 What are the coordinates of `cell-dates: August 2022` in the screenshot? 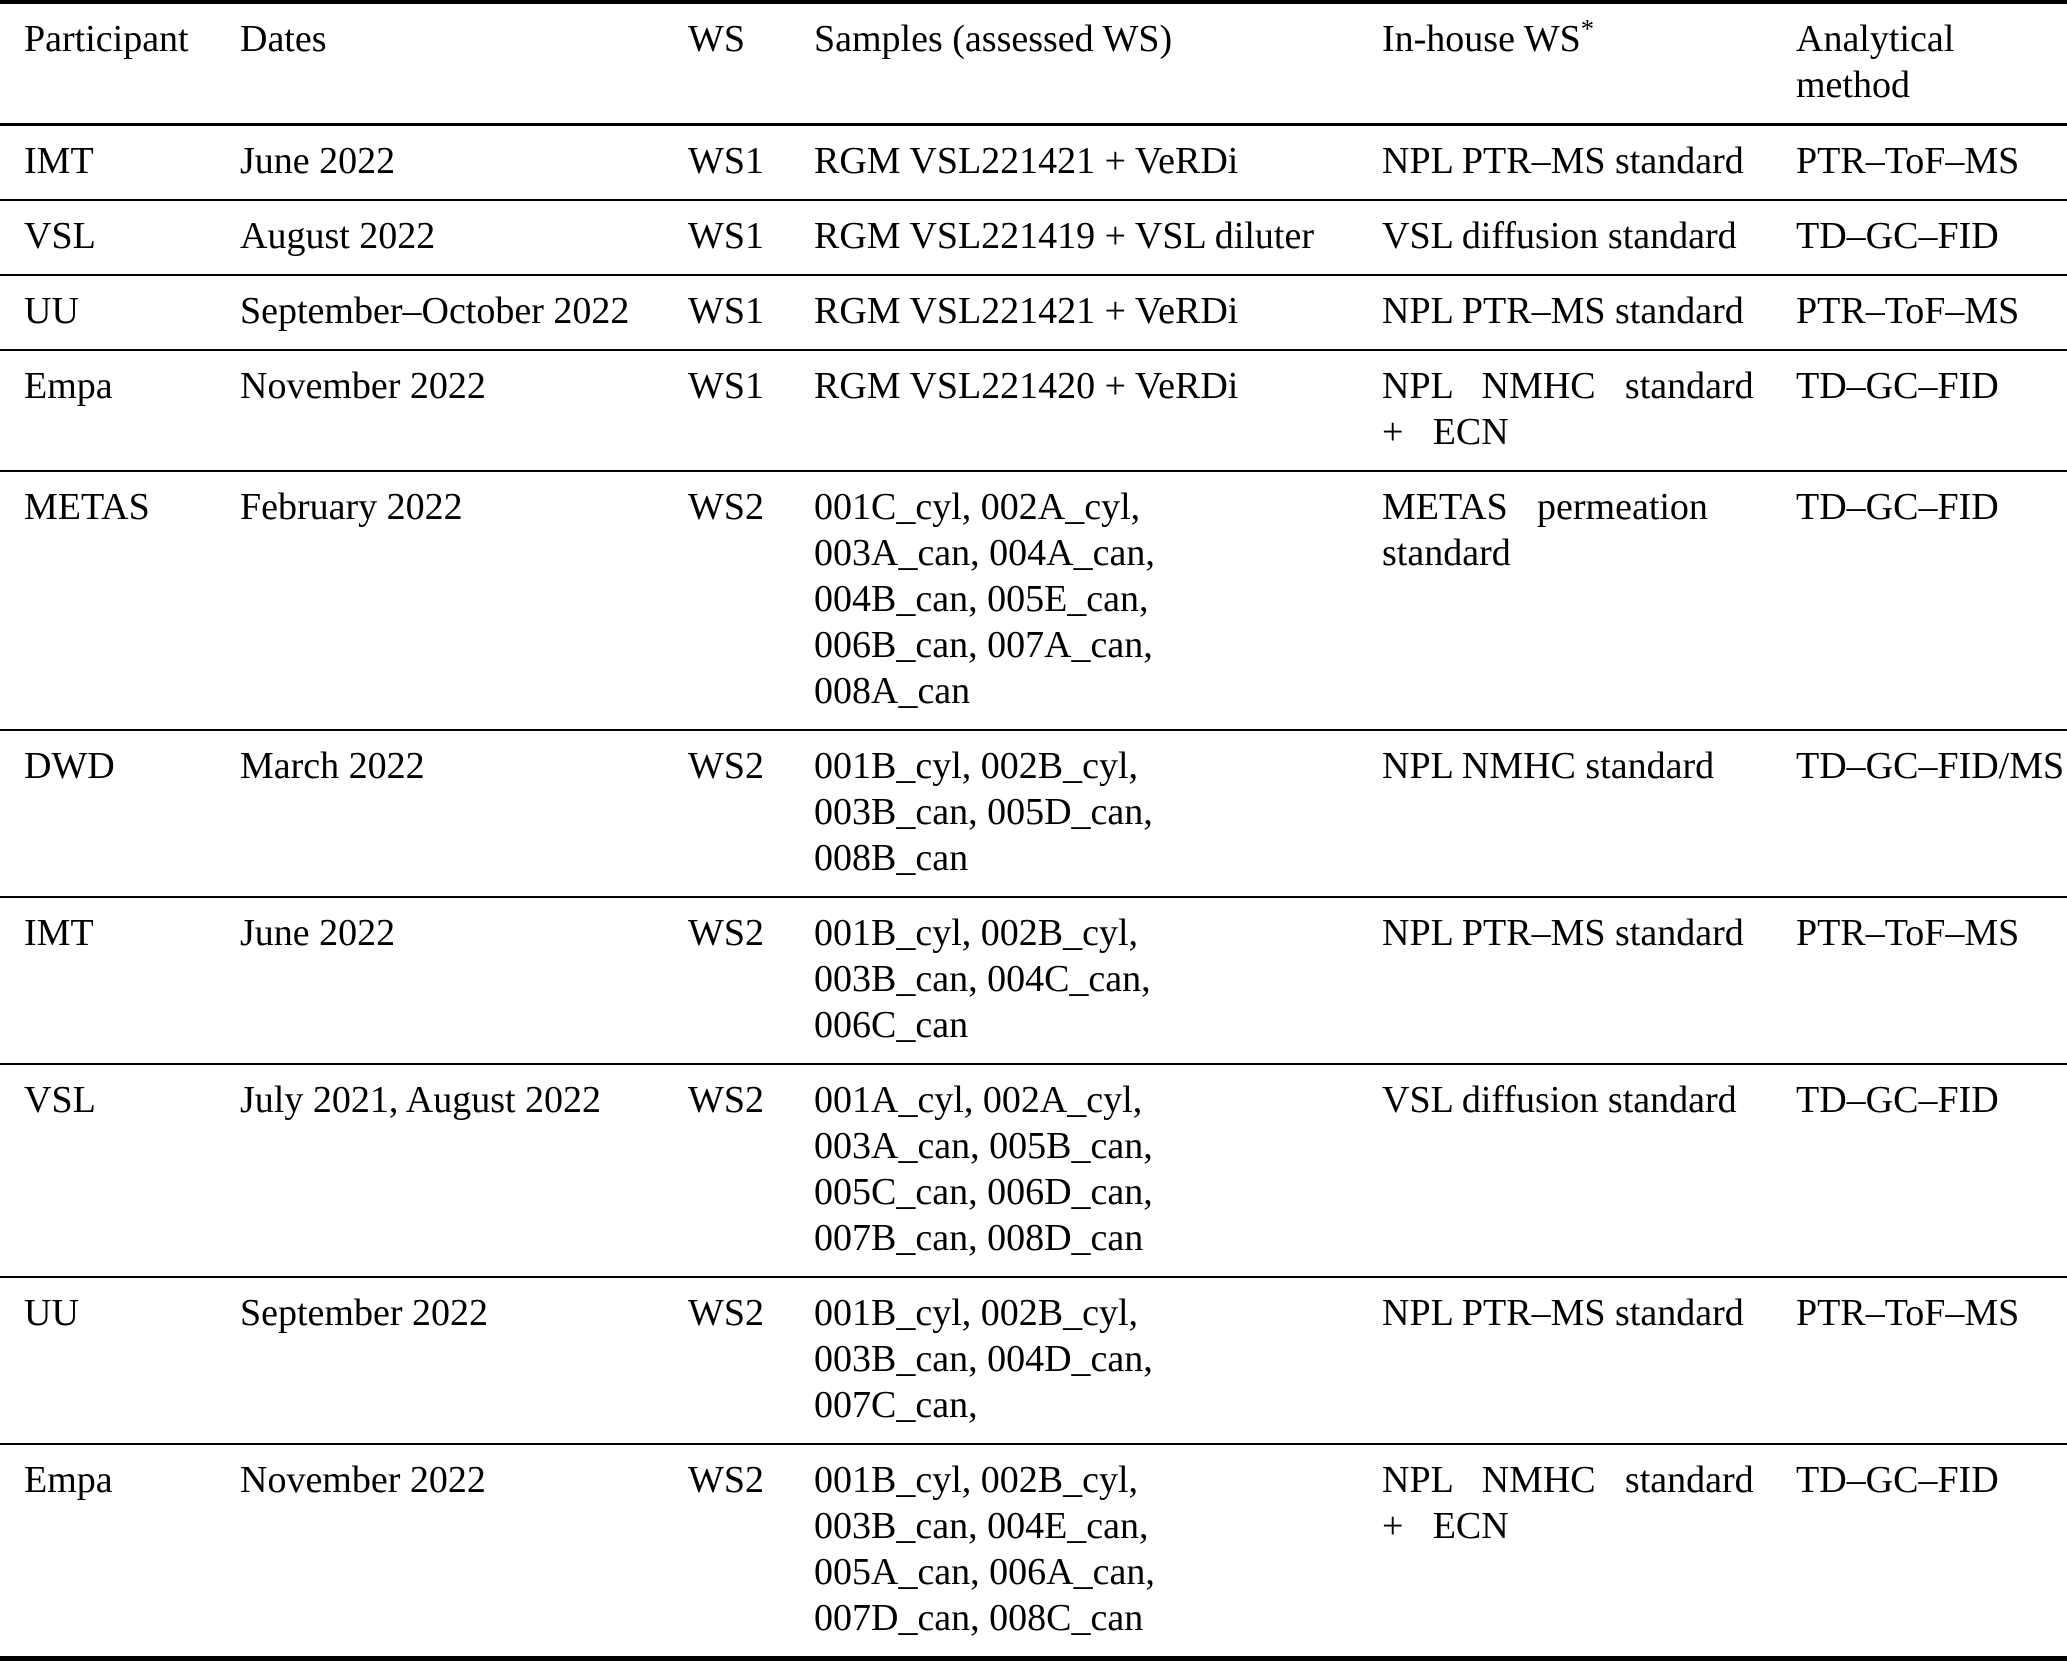 It's located at (338, 236).